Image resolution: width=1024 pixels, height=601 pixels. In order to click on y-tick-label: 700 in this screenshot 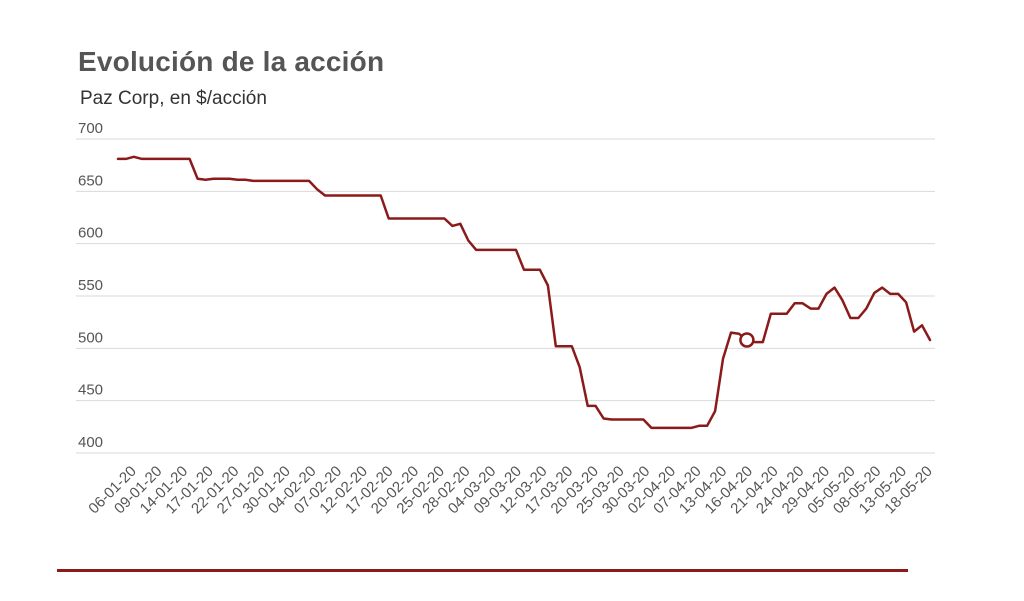, I will do `click(90, 128)`.